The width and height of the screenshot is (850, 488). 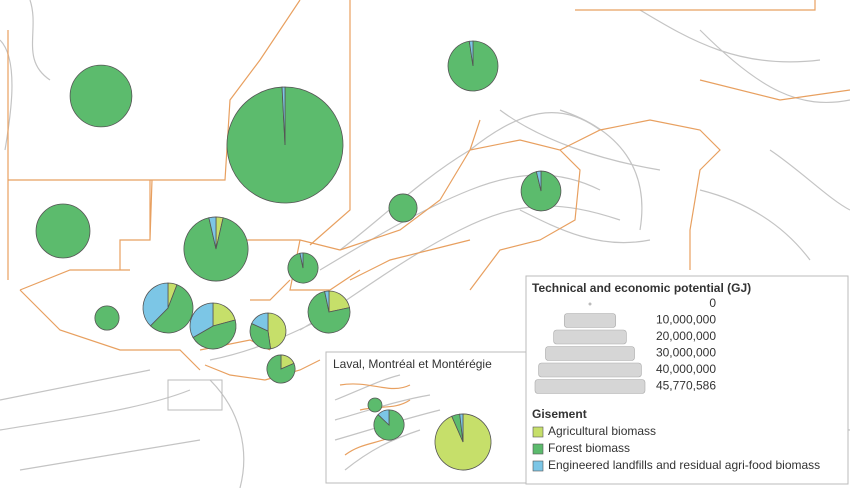 I want to click on size-legend-title: Technical and economic potential (GJ), so click(x=641, y=288).